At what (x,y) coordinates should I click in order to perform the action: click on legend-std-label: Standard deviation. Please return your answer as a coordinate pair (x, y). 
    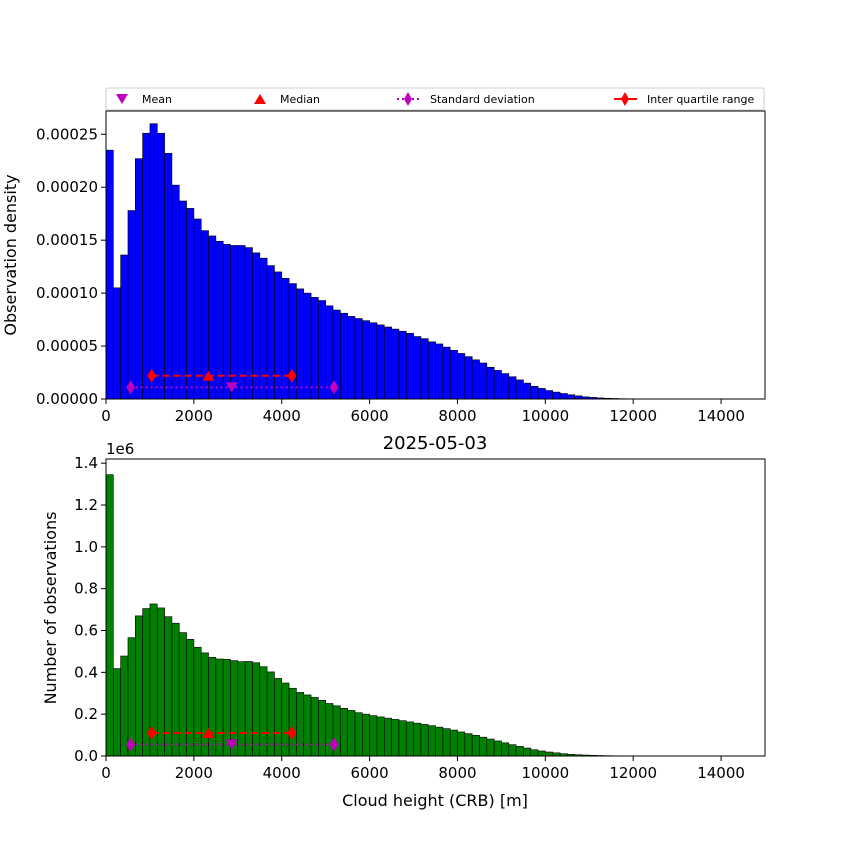
    Looking at the image, I should click on (482, 99).